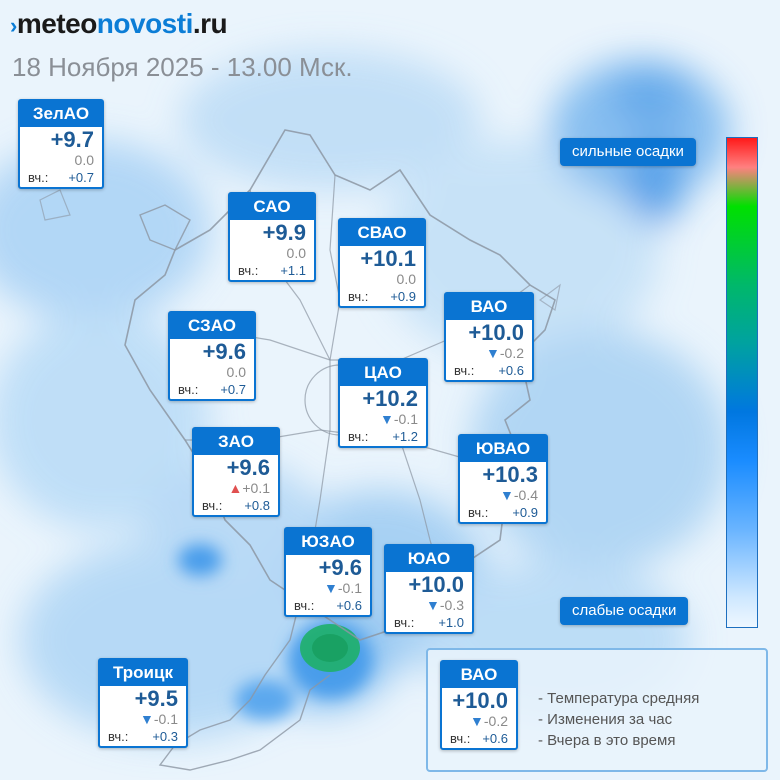 The image size is (780, 780). Describe the element at coordinates (72, 139) in the screenshot. I see `district-temperature: +9.7` at that location.